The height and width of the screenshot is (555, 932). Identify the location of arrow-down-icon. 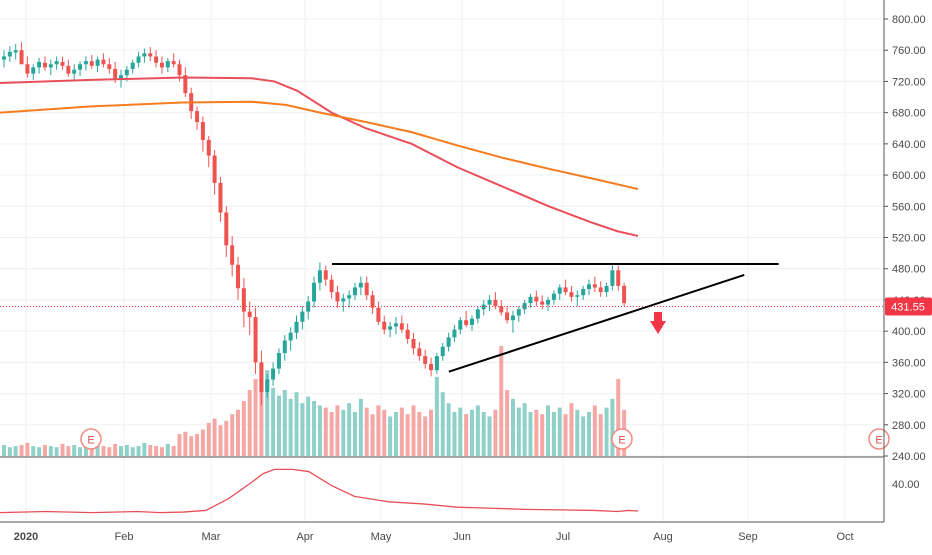
(658, 323).